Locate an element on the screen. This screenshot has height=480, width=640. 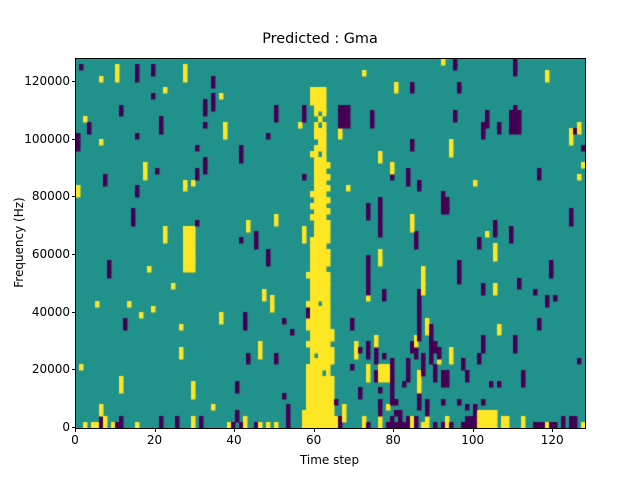
x-tick-label: 100 is located at coordinates (473, 440).